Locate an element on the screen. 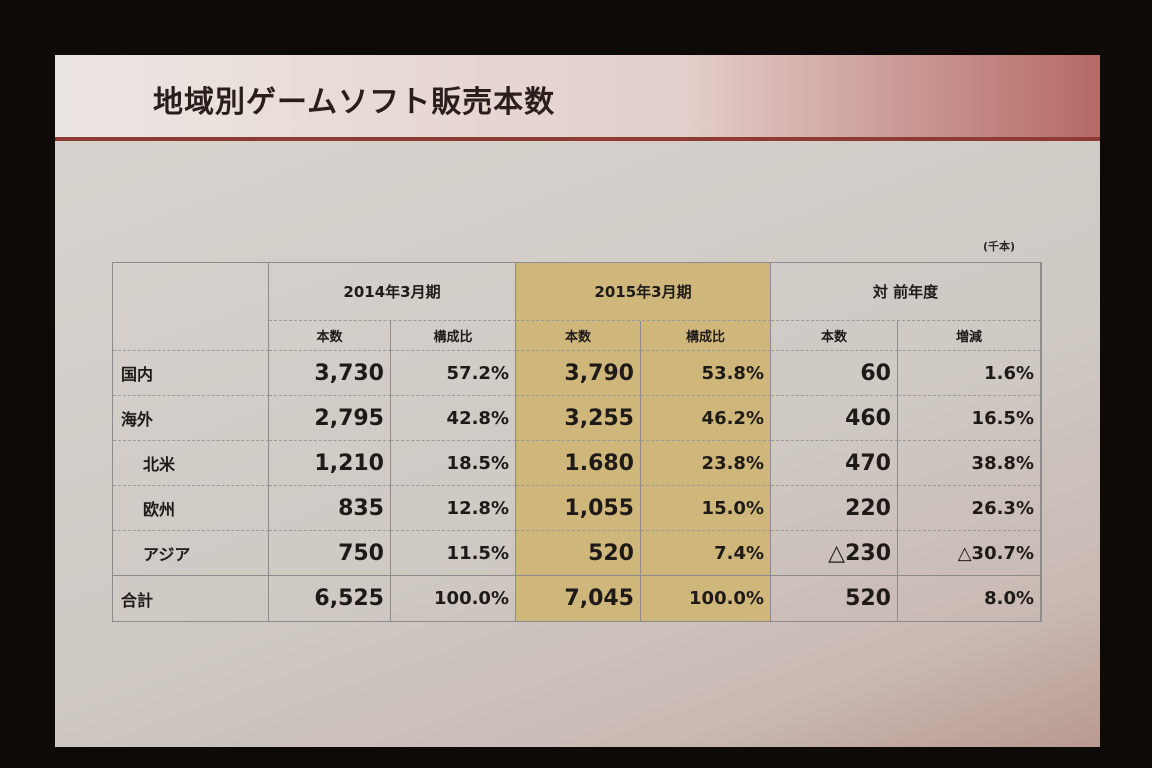 This screenshot has height=768, width=1152. table-cell: 750 is located at coordinates (330, 553).